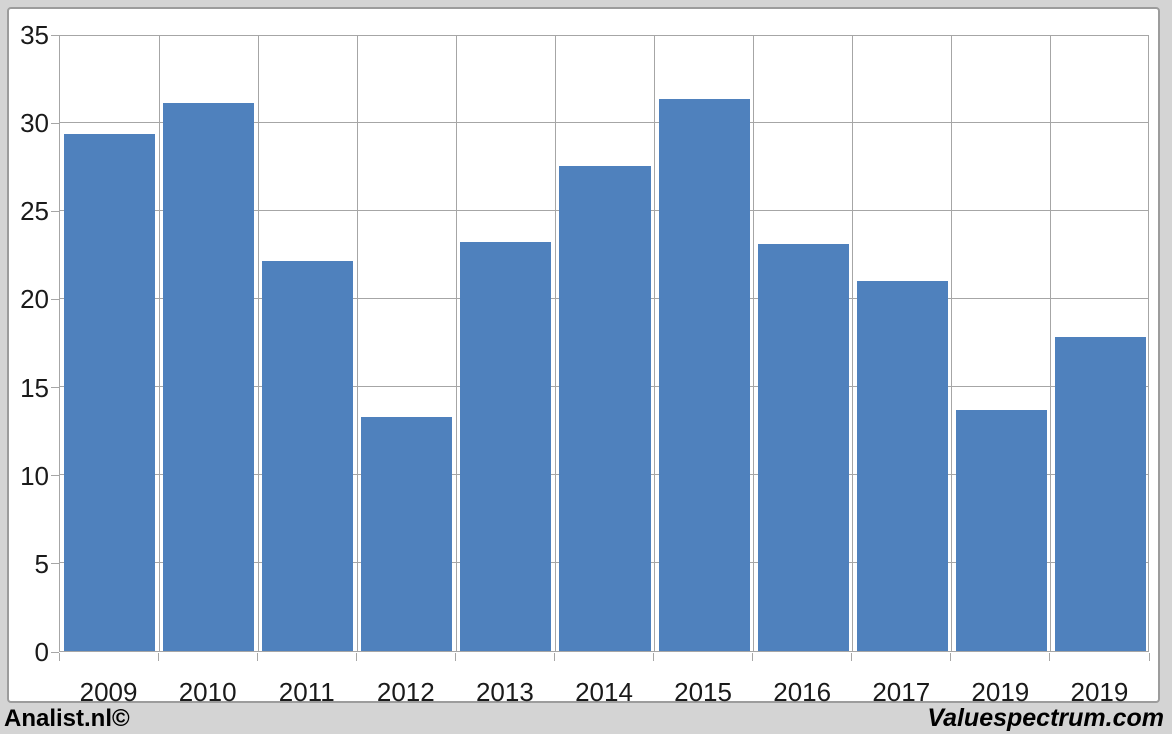 The width and height of the screenshot is (1172, 734). What do you see at coordinates (34, 123) in the screenshot?
I see `y-tick-label: 30` at bounding box center [34, 123].